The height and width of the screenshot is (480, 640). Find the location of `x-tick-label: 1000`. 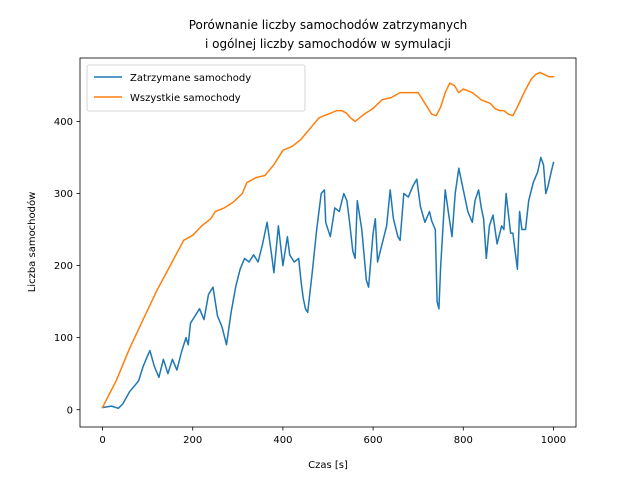

x-tick-label: 1000 is located at coordinates (553, 440).